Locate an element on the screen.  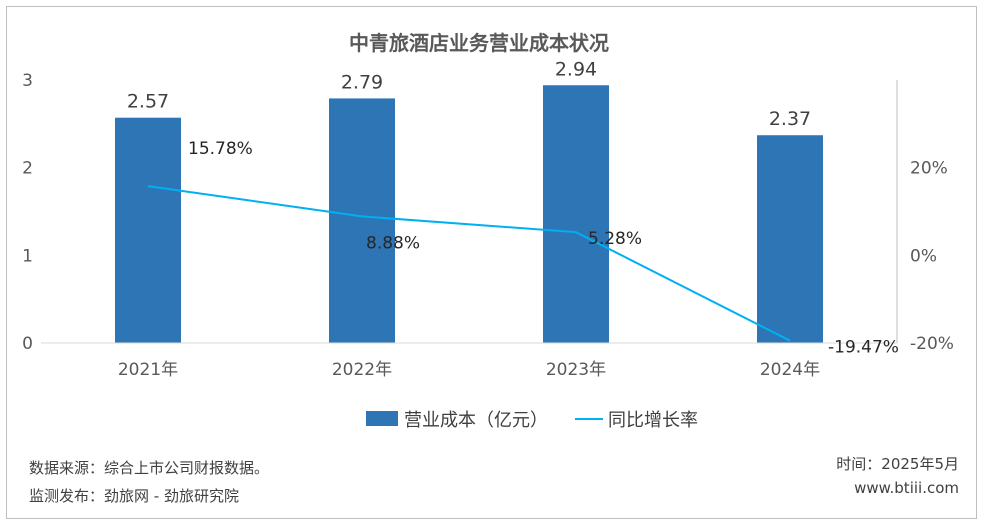
chart-title: 中青旅酒店业务营业成本状况 is located at coordinates (479, 43).